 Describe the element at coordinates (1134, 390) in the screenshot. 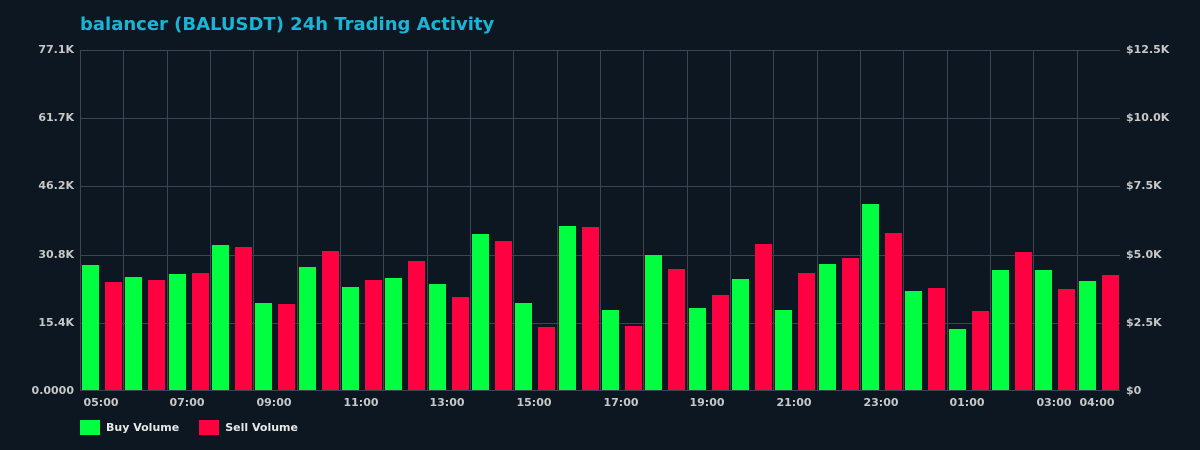

I see `y-tick-right: $0` at that location.